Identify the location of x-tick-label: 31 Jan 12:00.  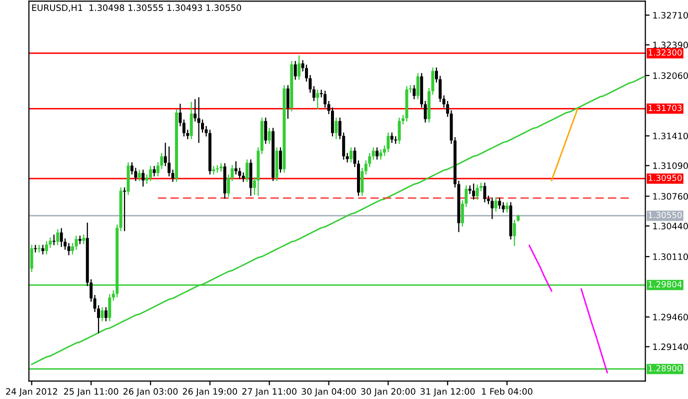
(447, 392).